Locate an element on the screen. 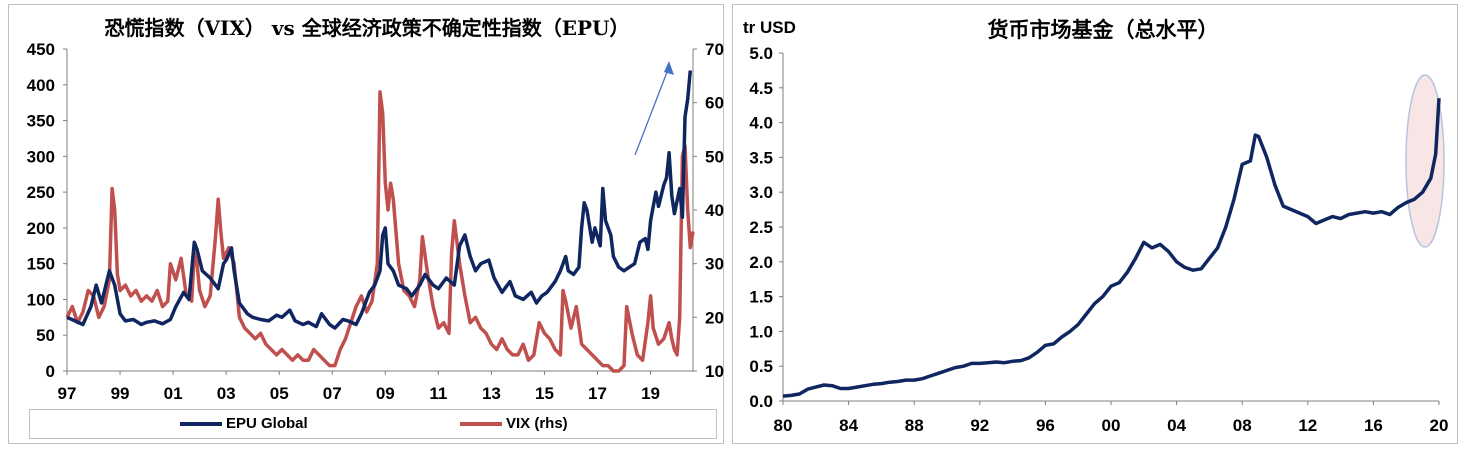 The width and height of the screenshot is (1464, 456). x-tick-label: 08 is located at coordinates (1242, 425).